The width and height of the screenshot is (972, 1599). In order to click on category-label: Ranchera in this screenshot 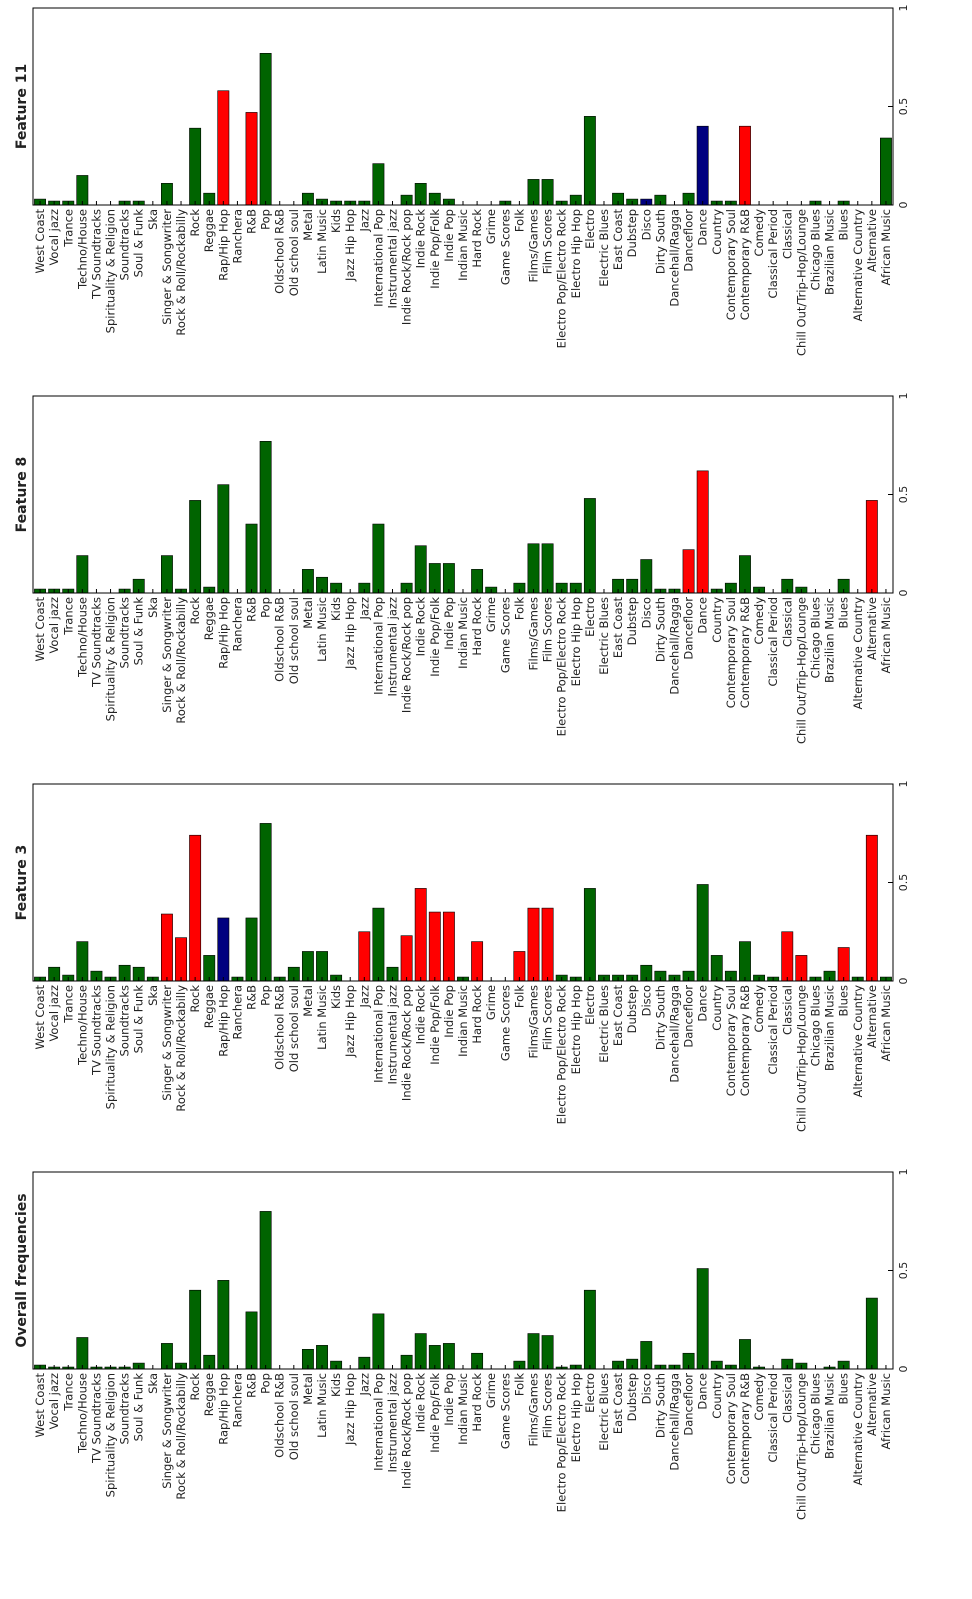, I will do `click(237, 624)`.